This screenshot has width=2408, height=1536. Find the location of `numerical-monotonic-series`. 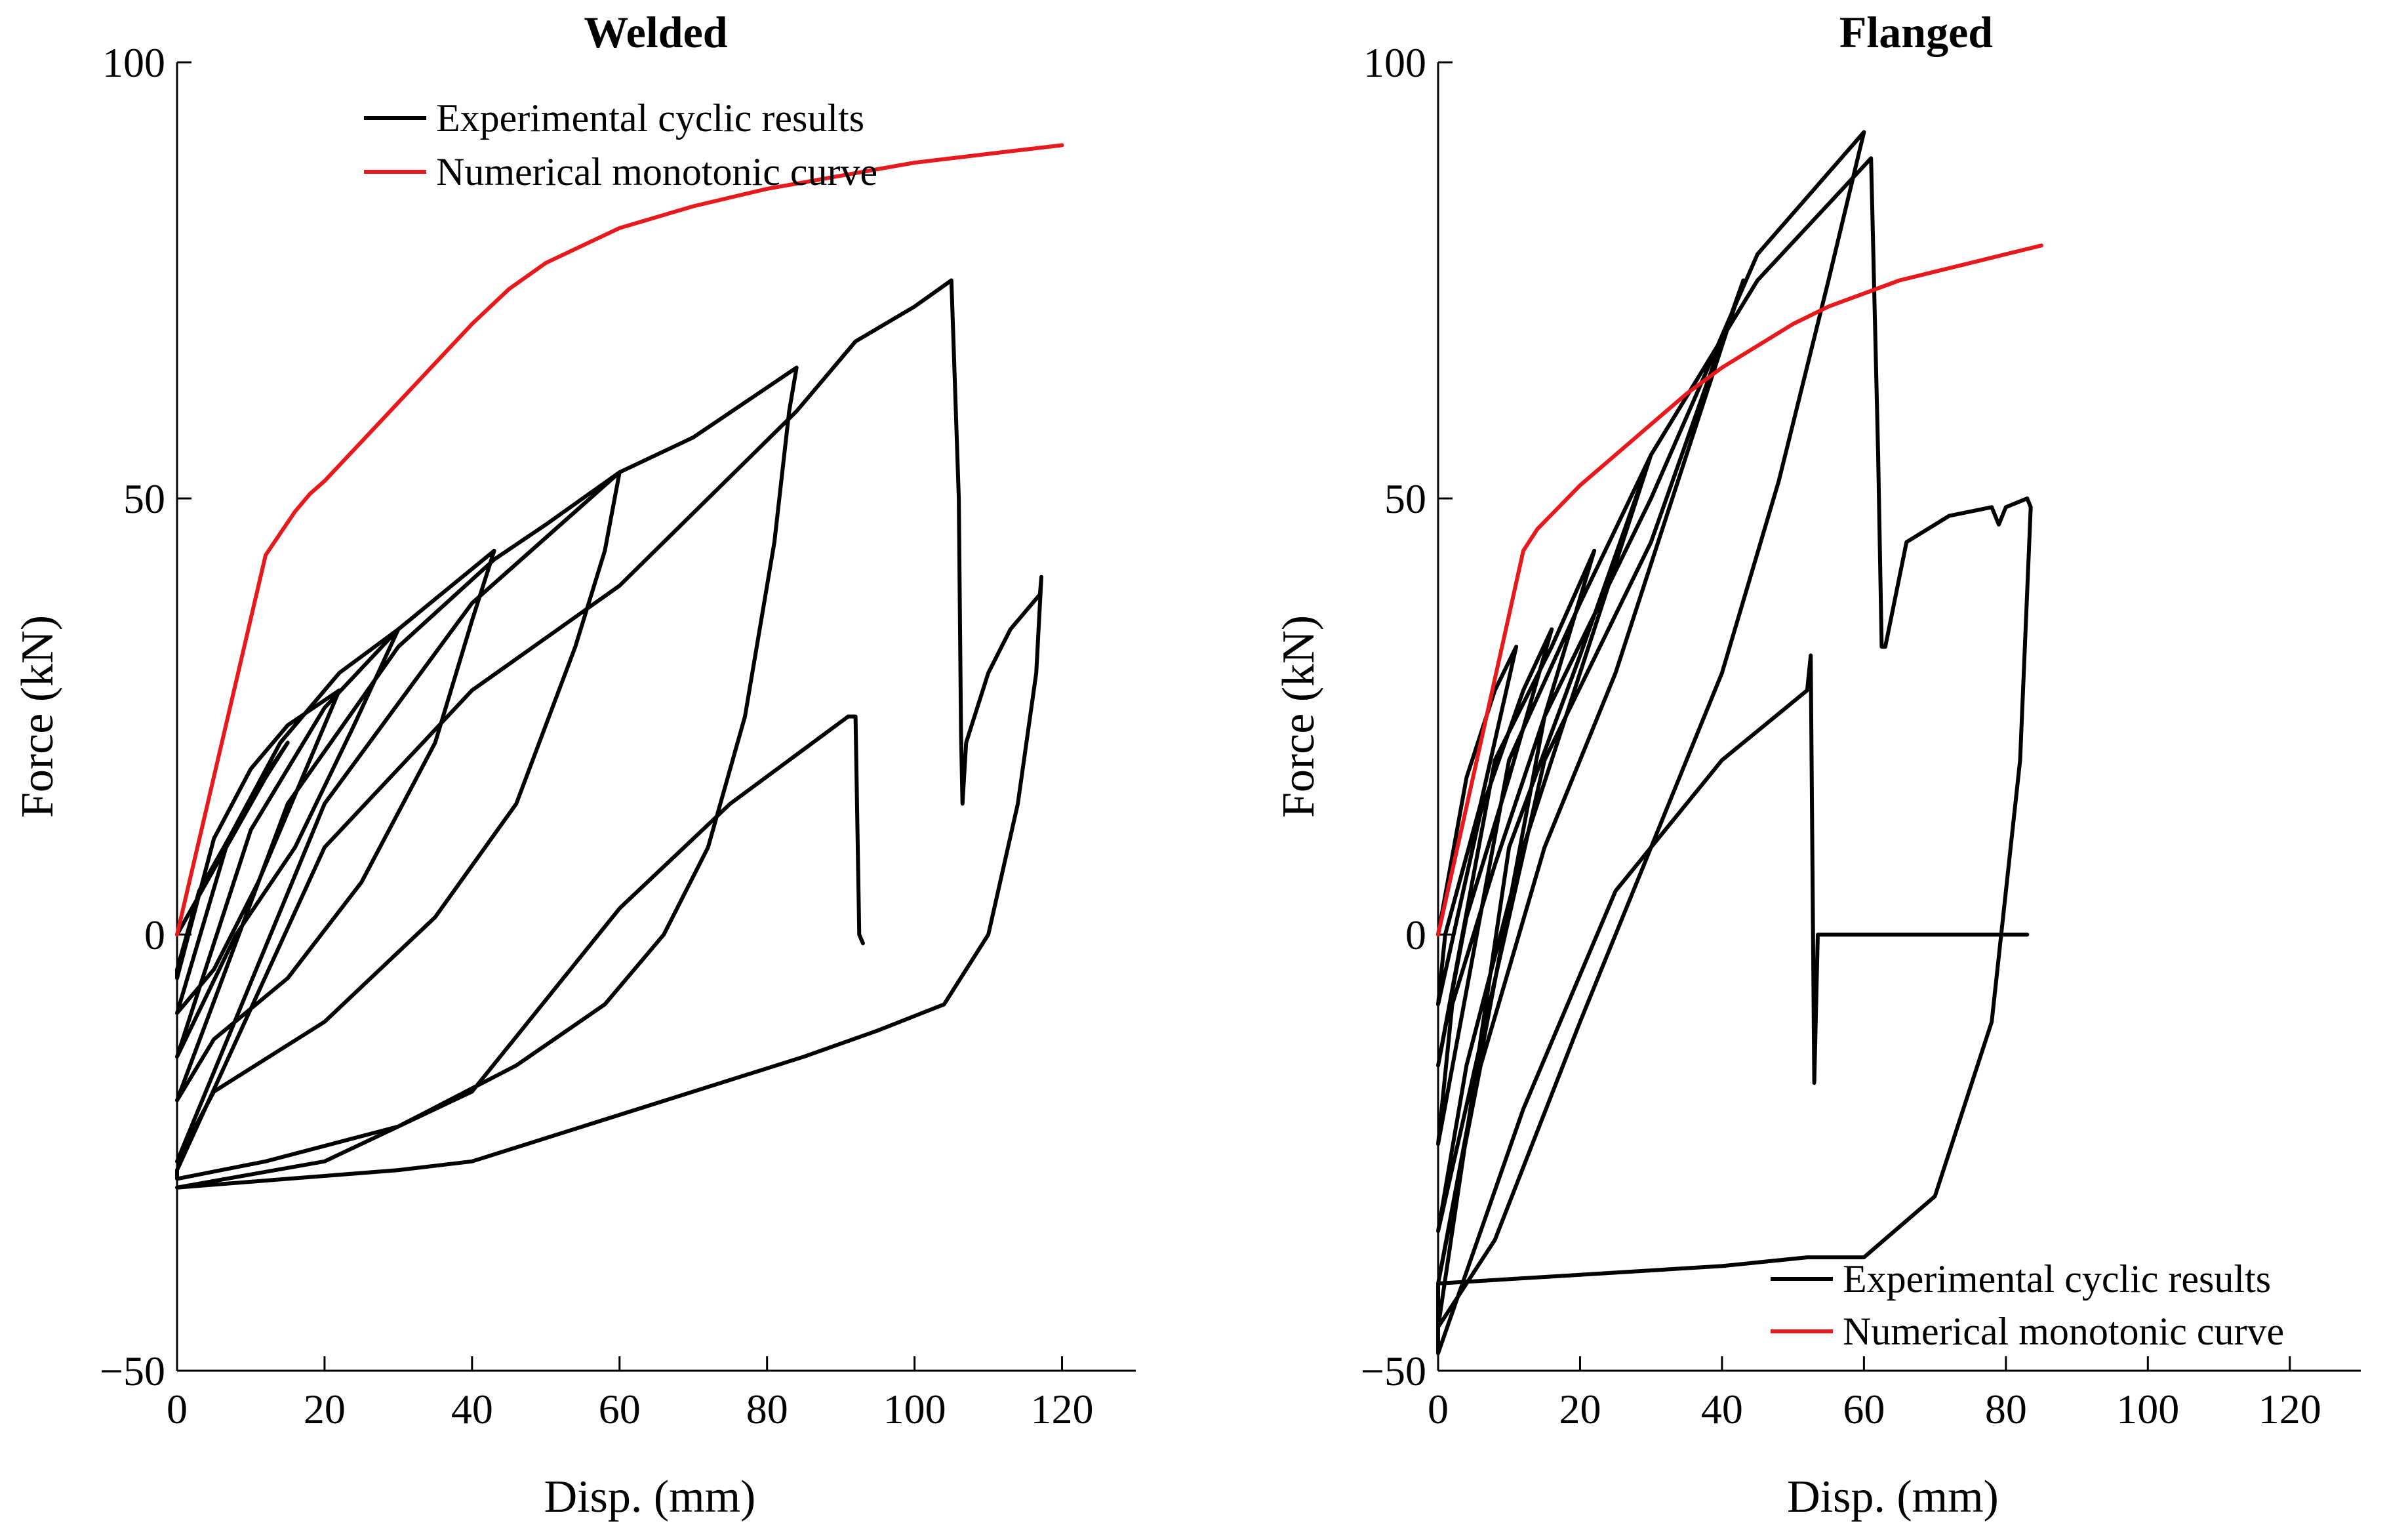

numerical-monotonic-series is located at coordinates (1739, 590).